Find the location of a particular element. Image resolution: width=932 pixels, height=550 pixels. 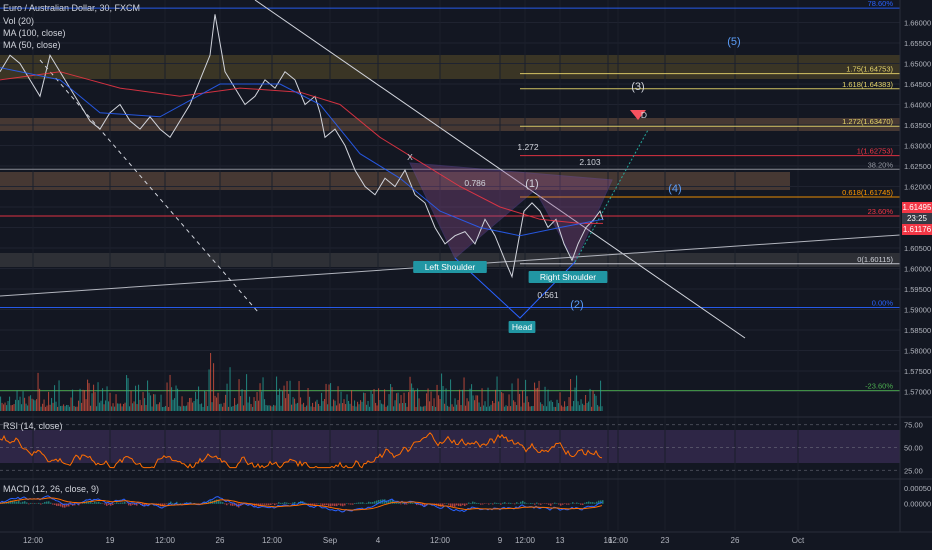

macd-title: MACD (12, 26, close, 9) is located at coordinates (51, 489).